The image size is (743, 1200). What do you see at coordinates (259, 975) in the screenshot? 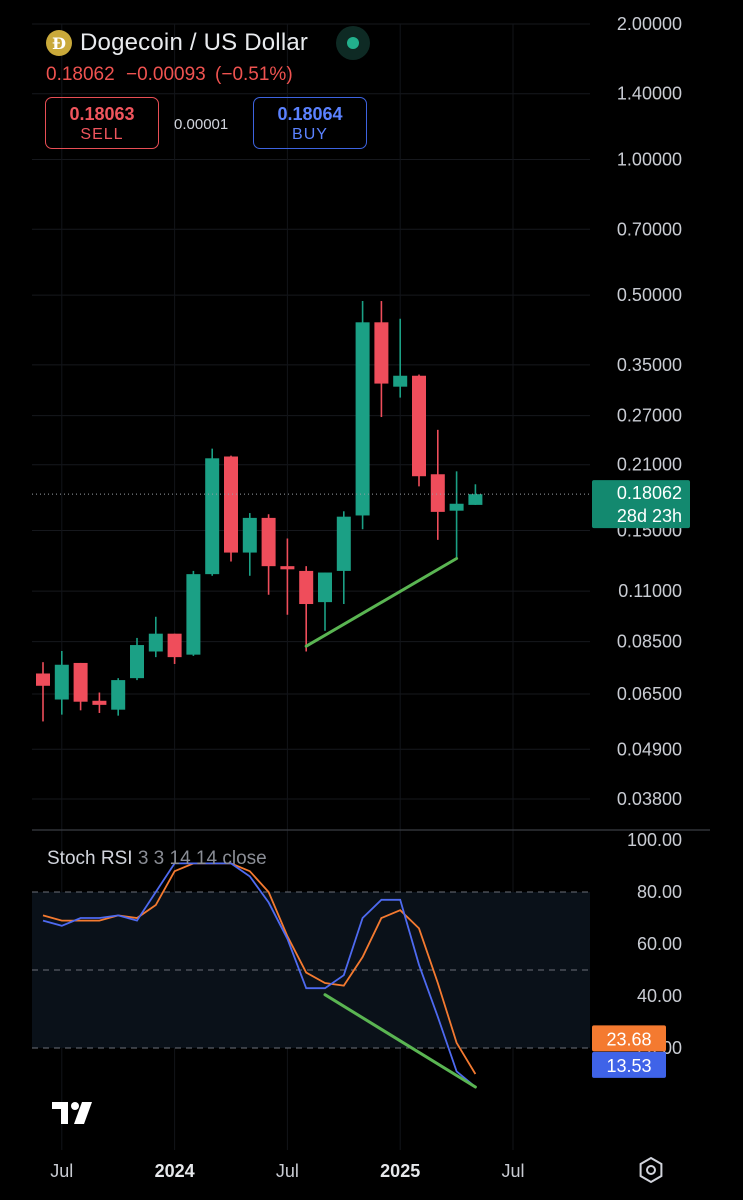
I see `stoch-k-line` at bounding box center [259, 975].